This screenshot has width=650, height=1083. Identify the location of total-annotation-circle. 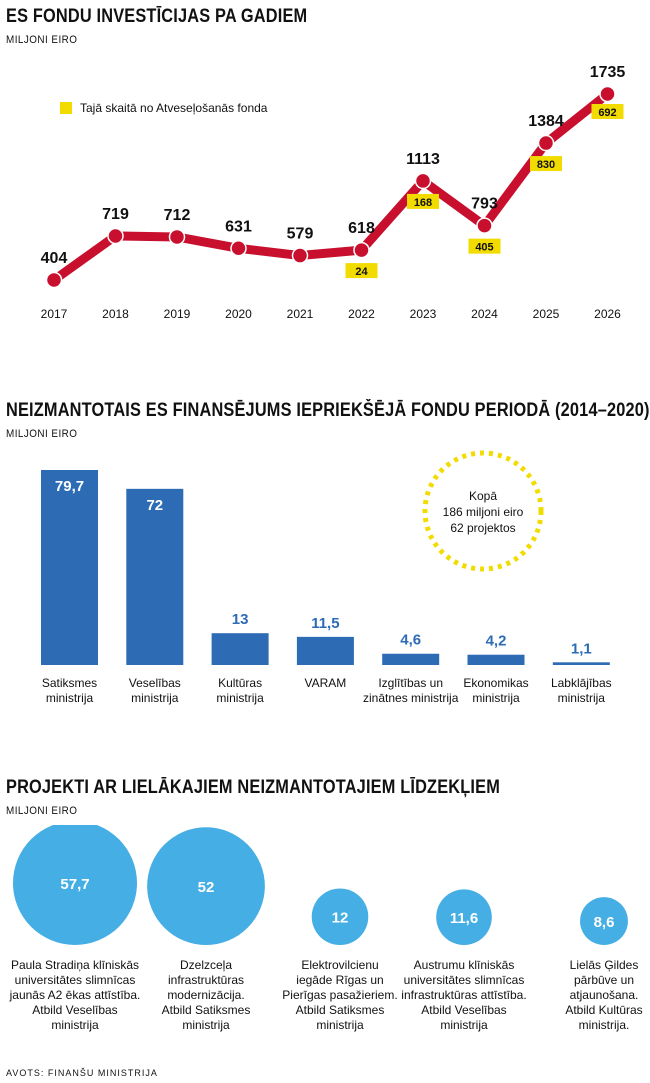
(483, 511).